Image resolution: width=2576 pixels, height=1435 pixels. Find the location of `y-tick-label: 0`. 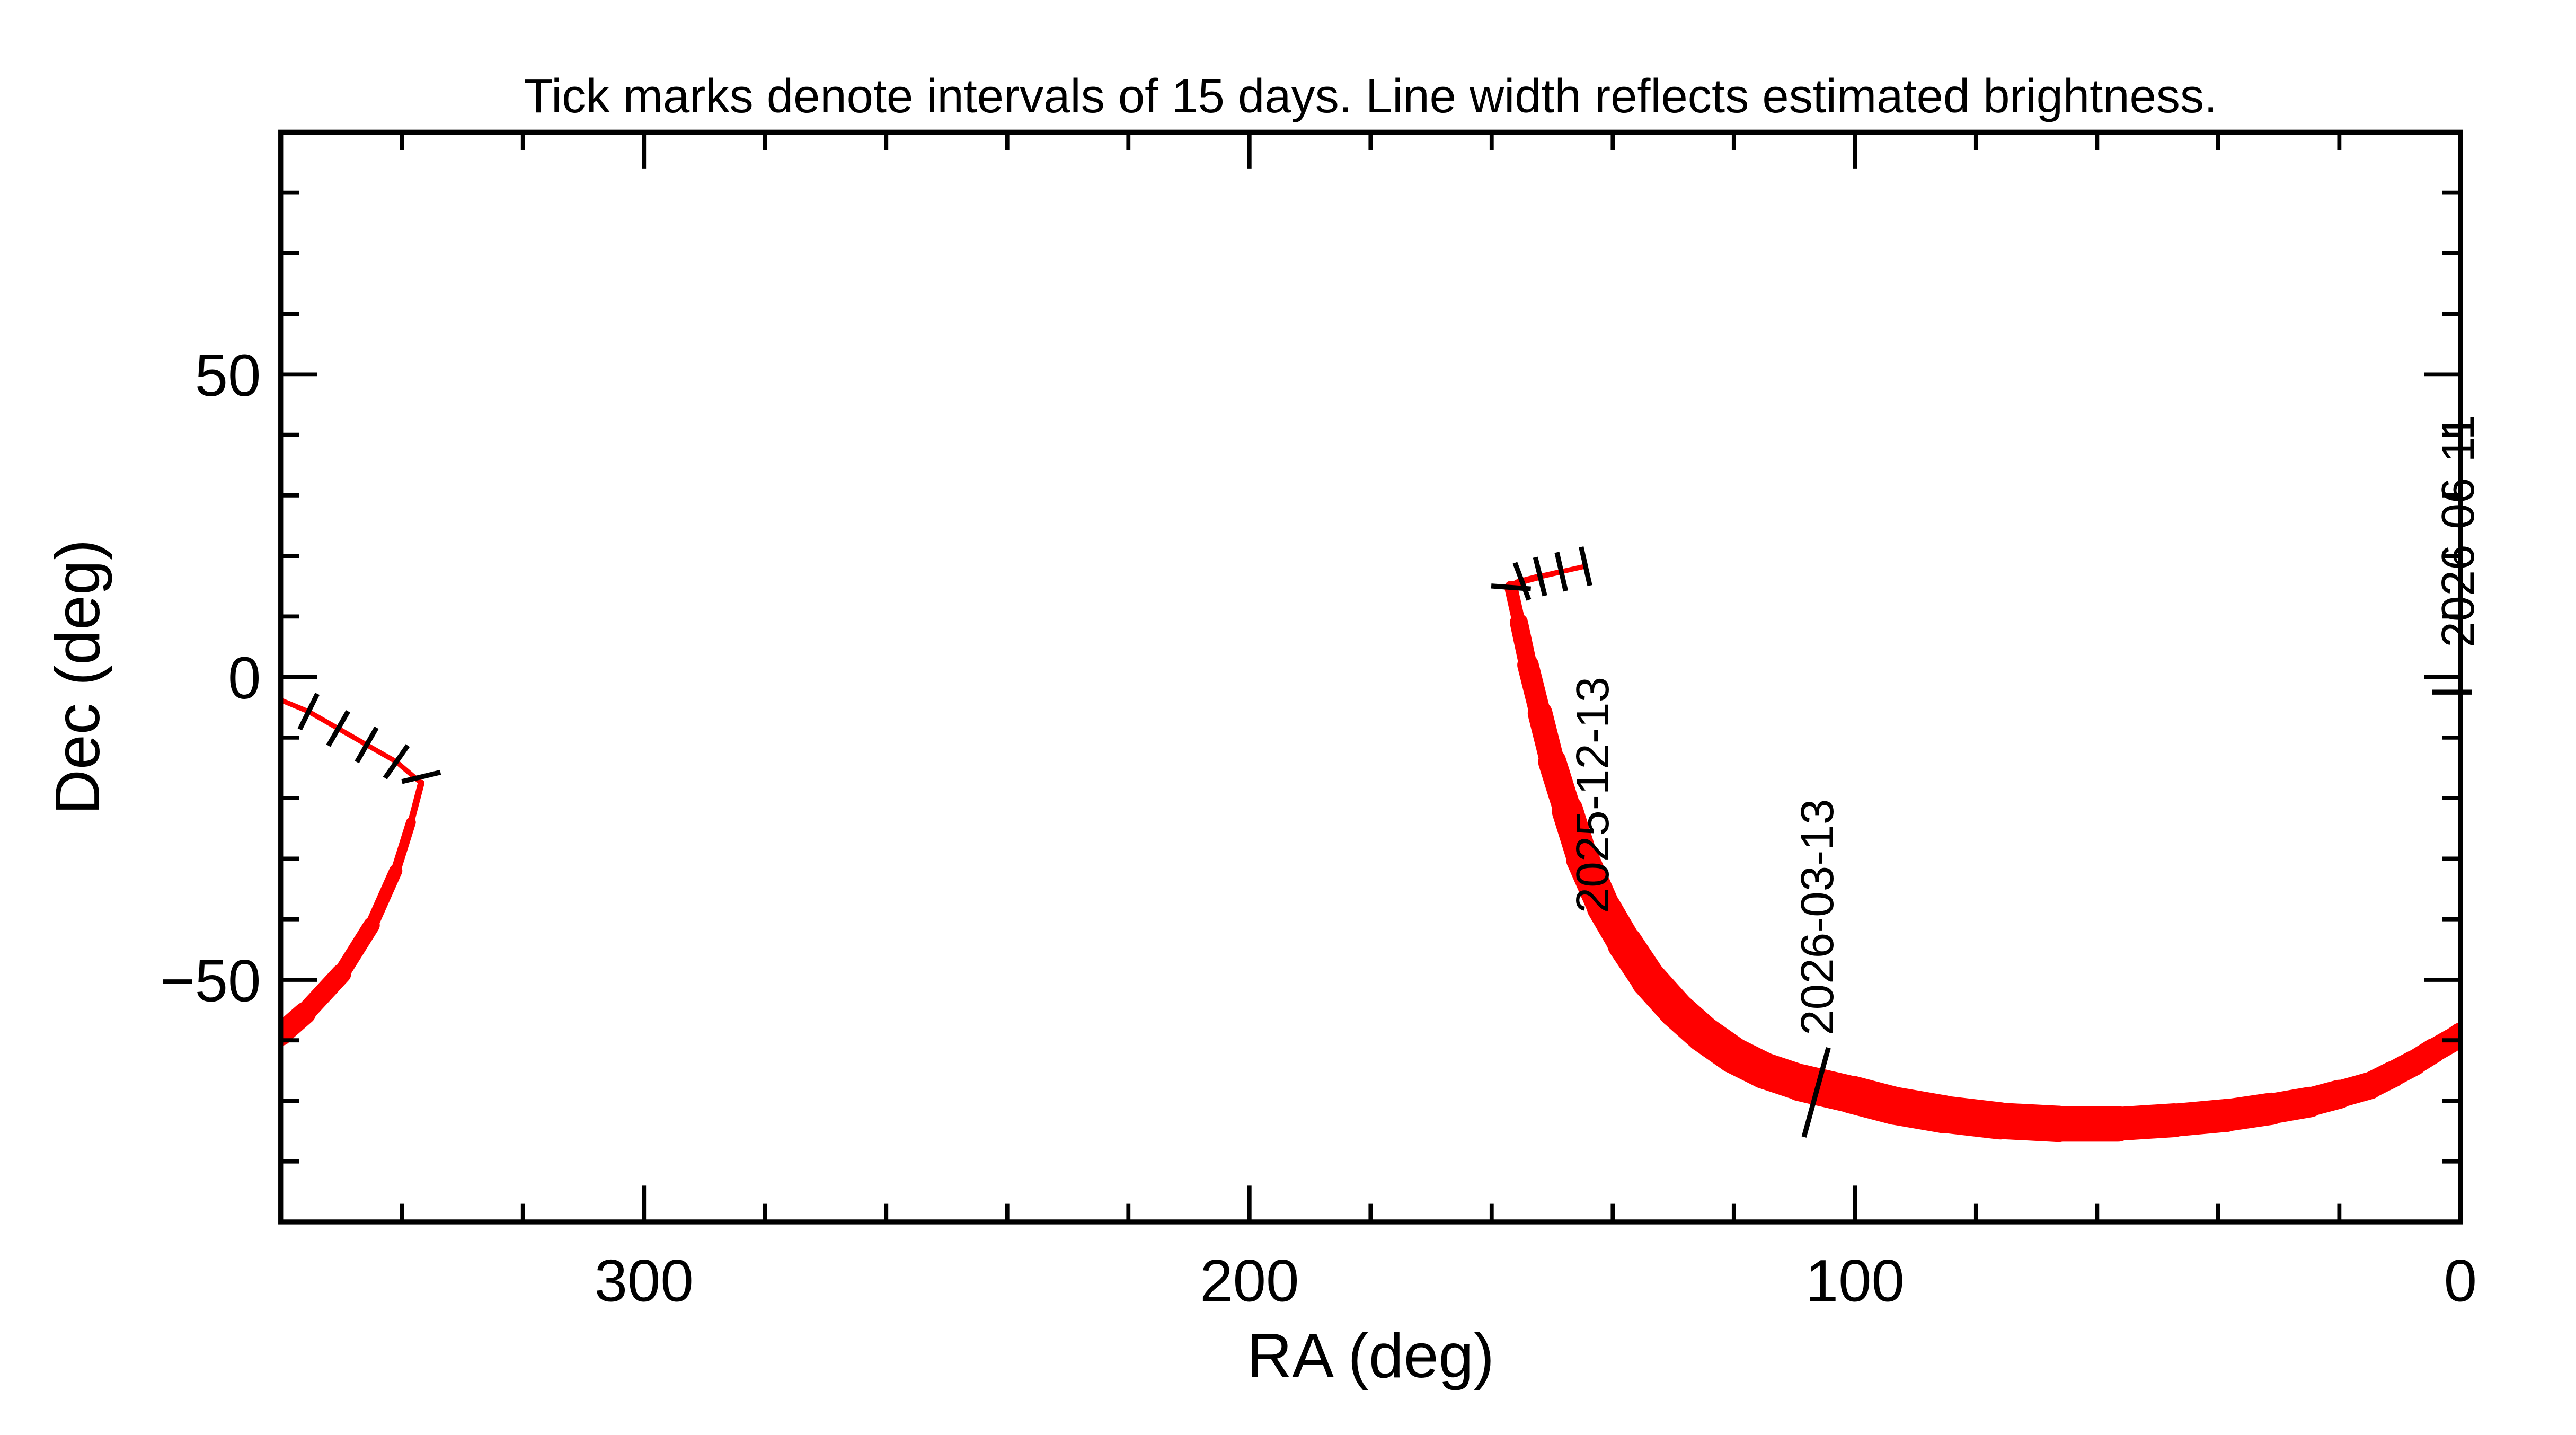

y-tick-label: 0 is located at coordinates (244, 677).